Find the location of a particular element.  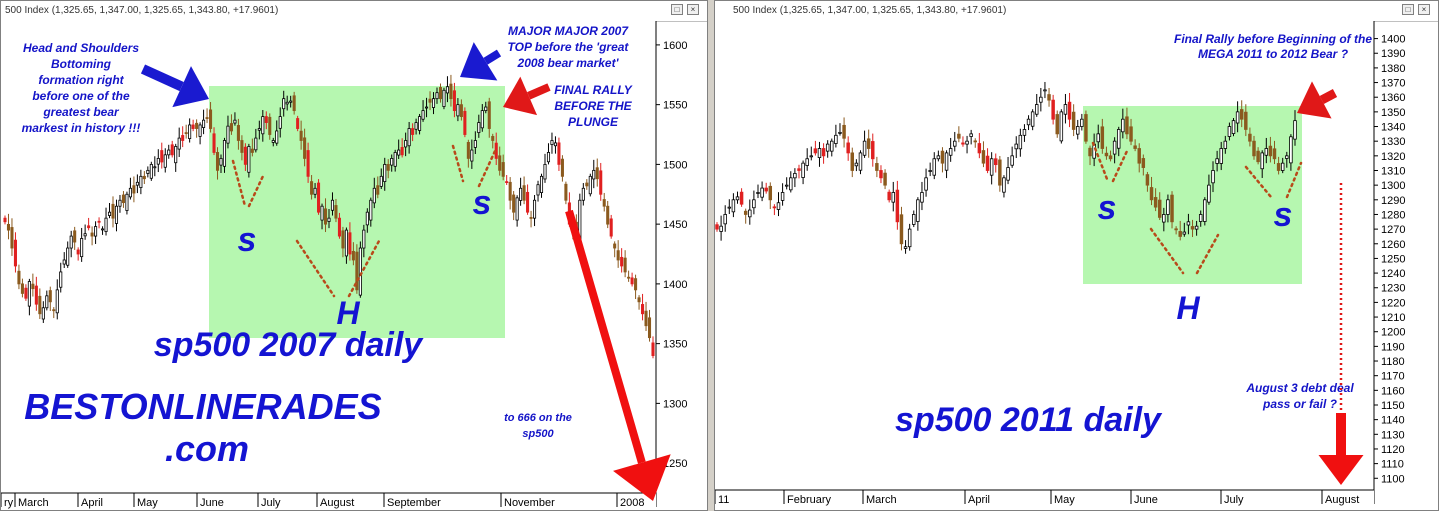

y-tick-label: 1350 is located at coordinates (1393, 113).